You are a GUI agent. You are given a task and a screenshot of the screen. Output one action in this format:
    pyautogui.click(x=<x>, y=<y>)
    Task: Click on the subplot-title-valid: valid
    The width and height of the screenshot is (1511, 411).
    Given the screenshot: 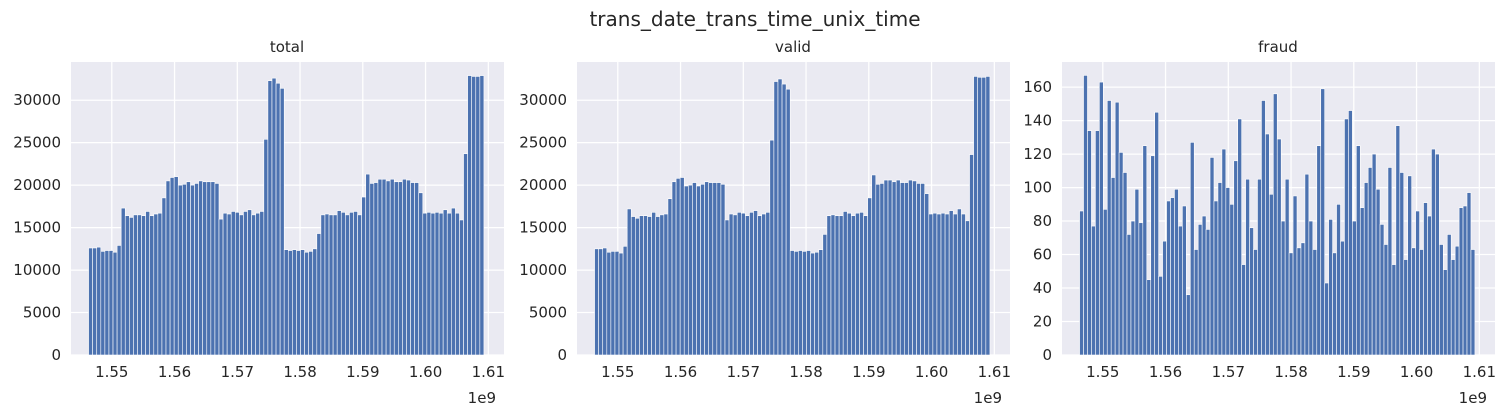 What is the action you would take?
    pyautogui.click(x=793, y=47)
    